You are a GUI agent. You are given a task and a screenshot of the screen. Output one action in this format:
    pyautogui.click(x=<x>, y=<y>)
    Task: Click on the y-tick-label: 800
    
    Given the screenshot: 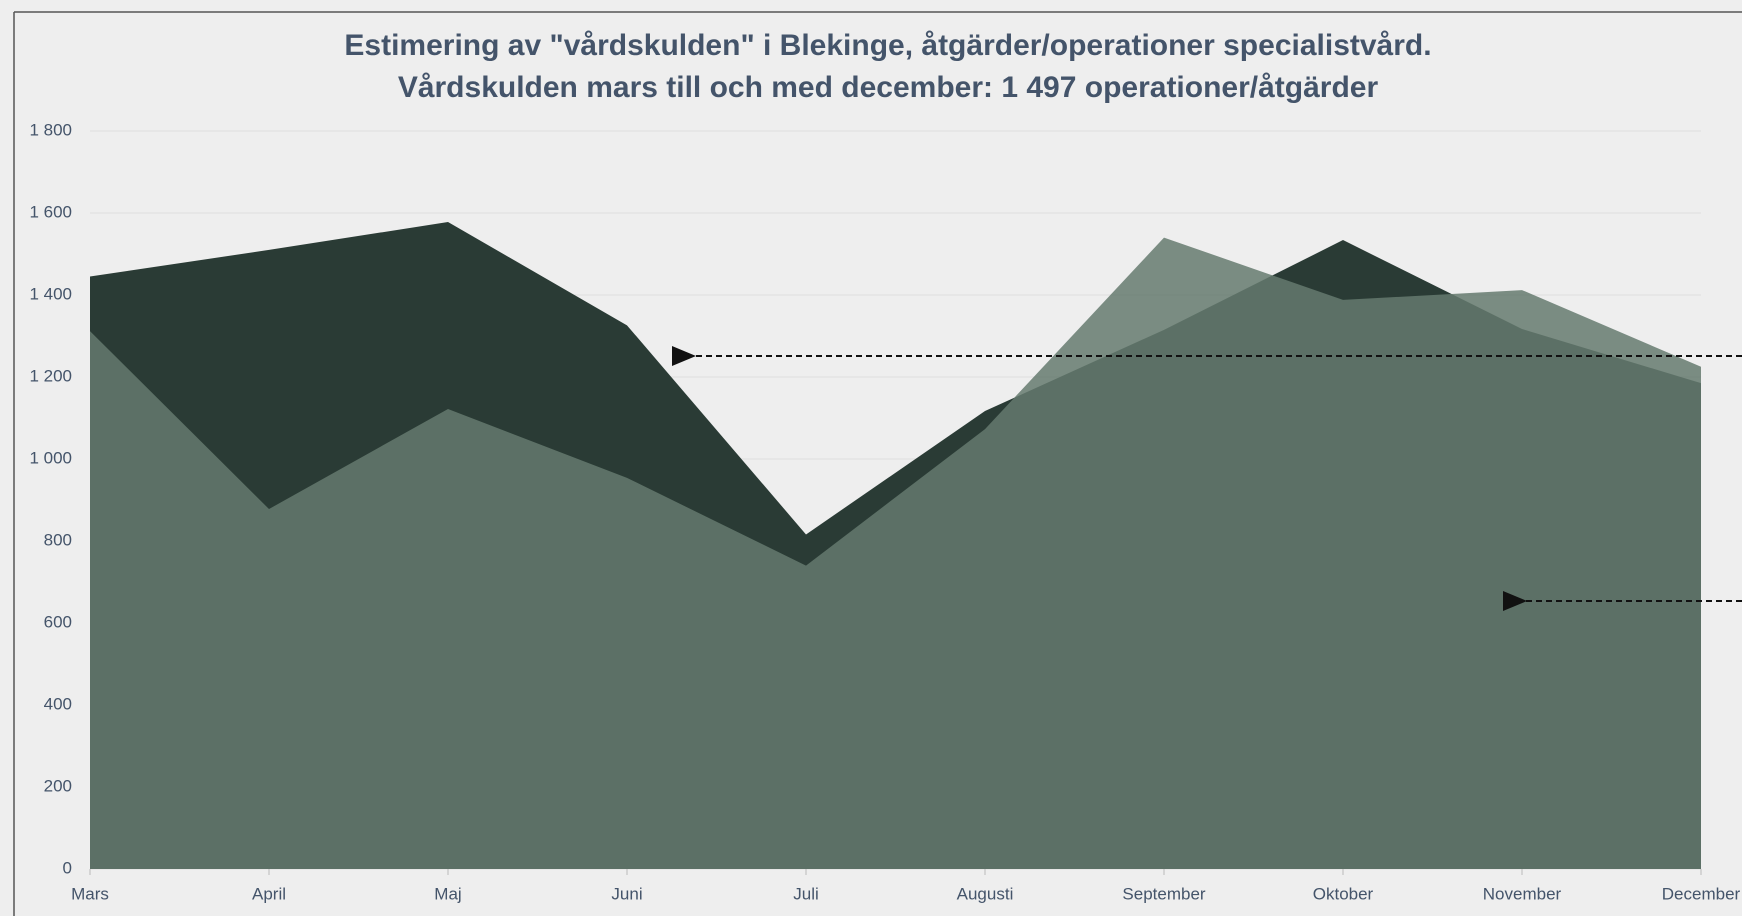 What is the action you would take?
    pyautogui.click(x=58, y=539)
    